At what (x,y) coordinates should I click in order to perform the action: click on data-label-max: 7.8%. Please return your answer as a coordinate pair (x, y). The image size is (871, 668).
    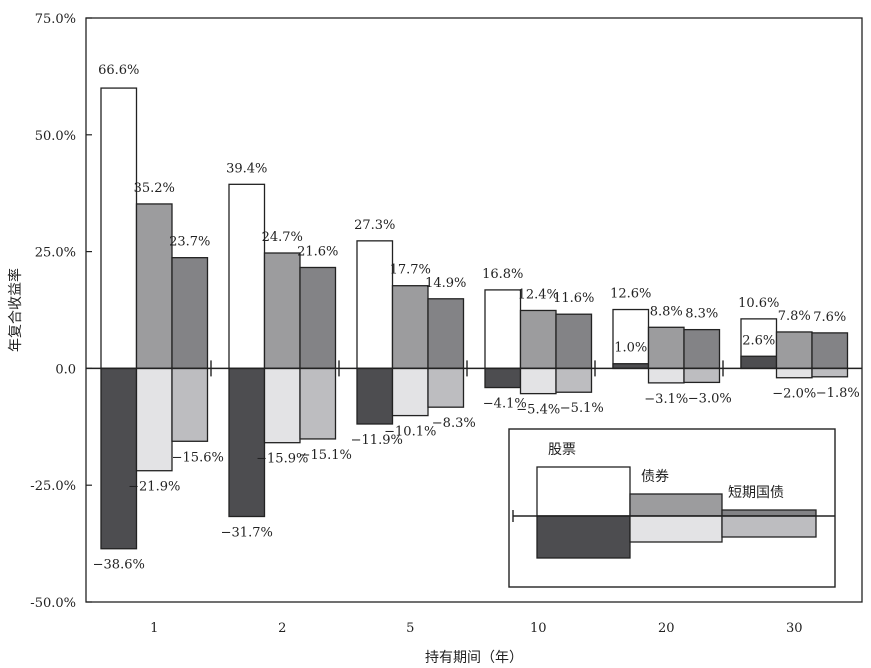
    Looking at the image, I should click on (794, 316).